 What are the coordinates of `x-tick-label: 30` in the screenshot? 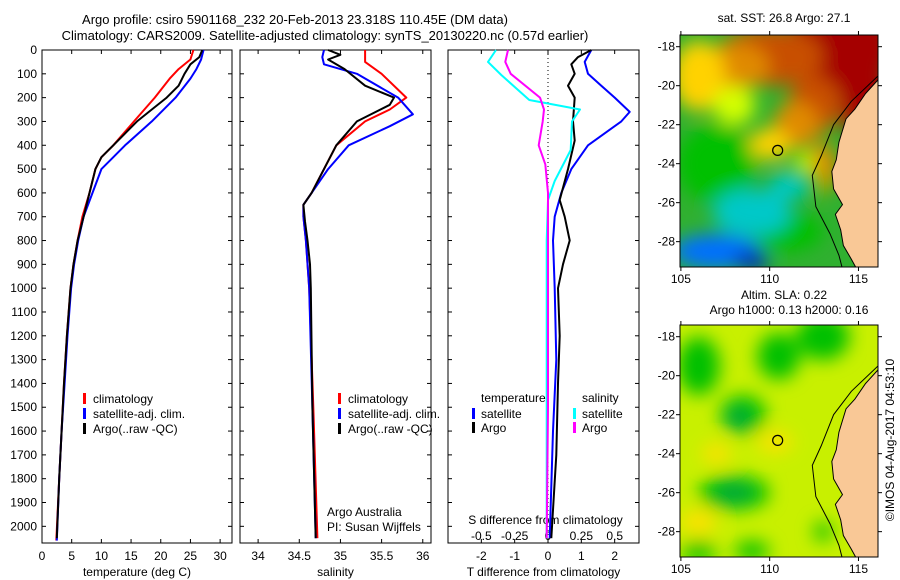 It's located at (220, 556).